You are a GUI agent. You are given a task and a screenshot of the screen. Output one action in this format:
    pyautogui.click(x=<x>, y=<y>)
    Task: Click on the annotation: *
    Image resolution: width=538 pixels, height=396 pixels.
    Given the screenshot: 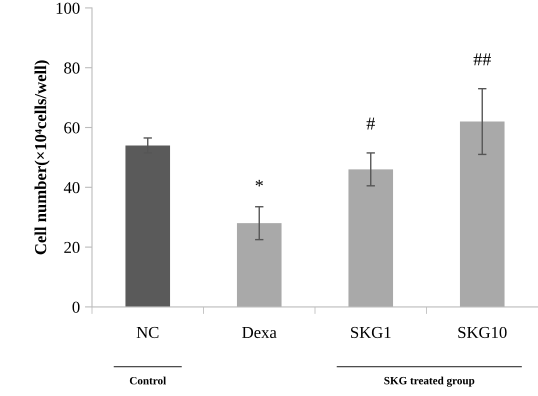 What is the action you would take?
    pyautogui.click(x=259, y=183)
    